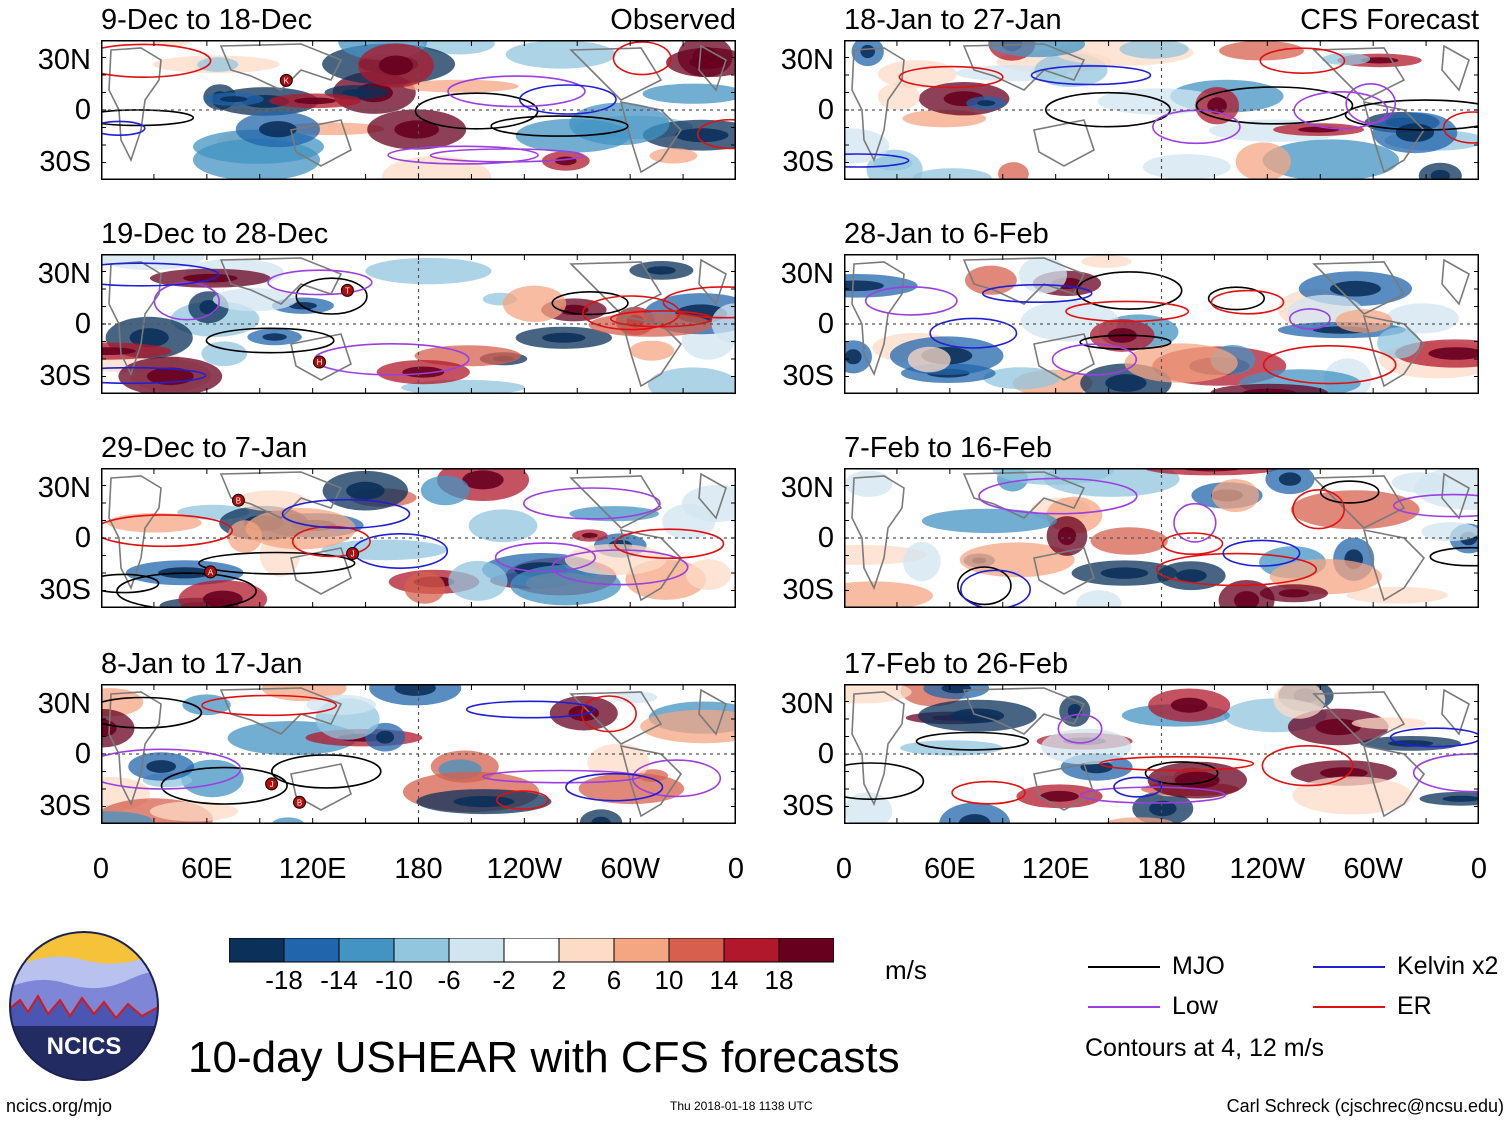  I want to click on lon-tick-label: 120W, so click(524, 869).